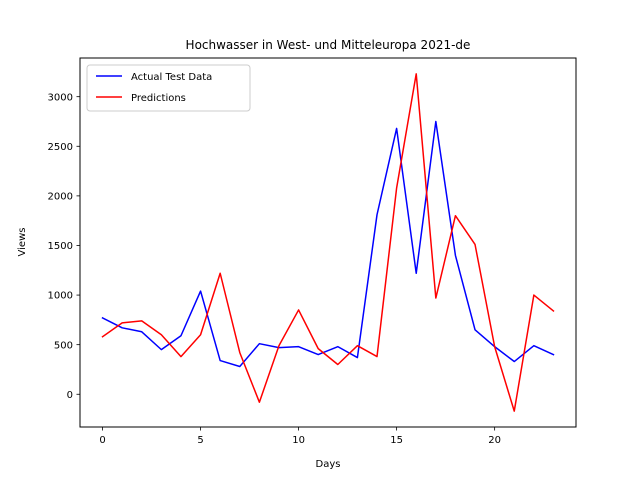 The height and width of the screenshot is (480, 640). What do you see at coordinates (60, 147) in the screenshot?
I see `y-tick-label: 2500` at bounding box center [60, 147].